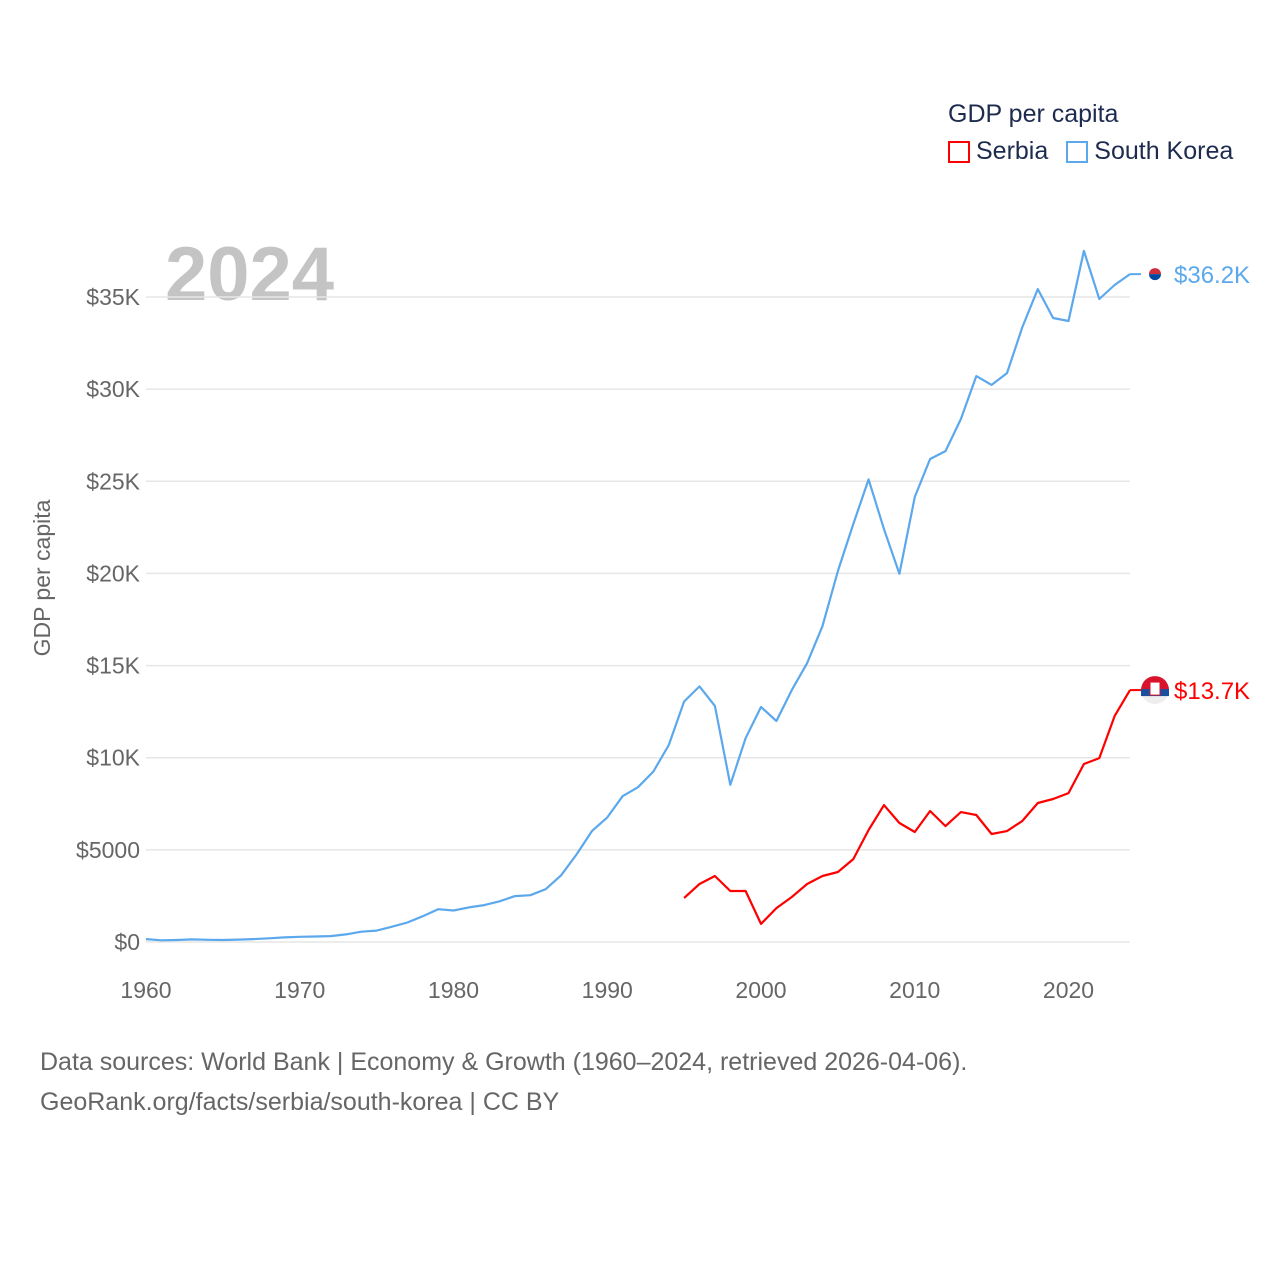 The height and width of the screenshot is (1280, 1280). I want to click on series-line-serbia, so click(907, 807).